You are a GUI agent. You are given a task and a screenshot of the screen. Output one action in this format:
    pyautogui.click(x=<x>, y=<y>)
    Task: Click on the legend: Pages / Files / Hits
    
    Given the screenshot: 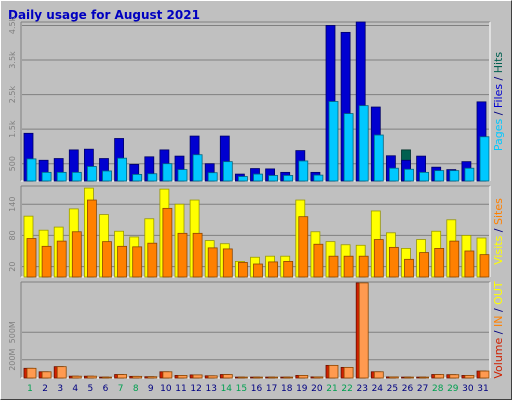 What is the action you would take?
    pyautogui.click(x=498, y=102)
    